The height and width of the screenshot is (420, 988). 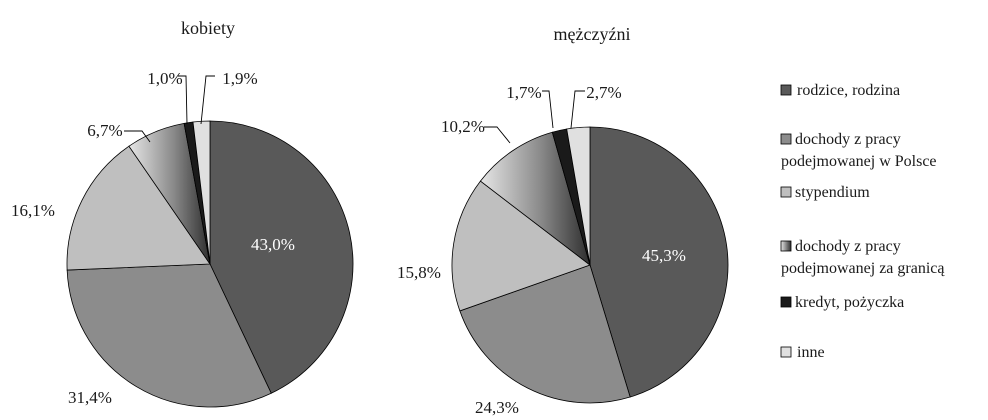 I want to click on chart-title: mężczyźni, so click(x=592, y=34).